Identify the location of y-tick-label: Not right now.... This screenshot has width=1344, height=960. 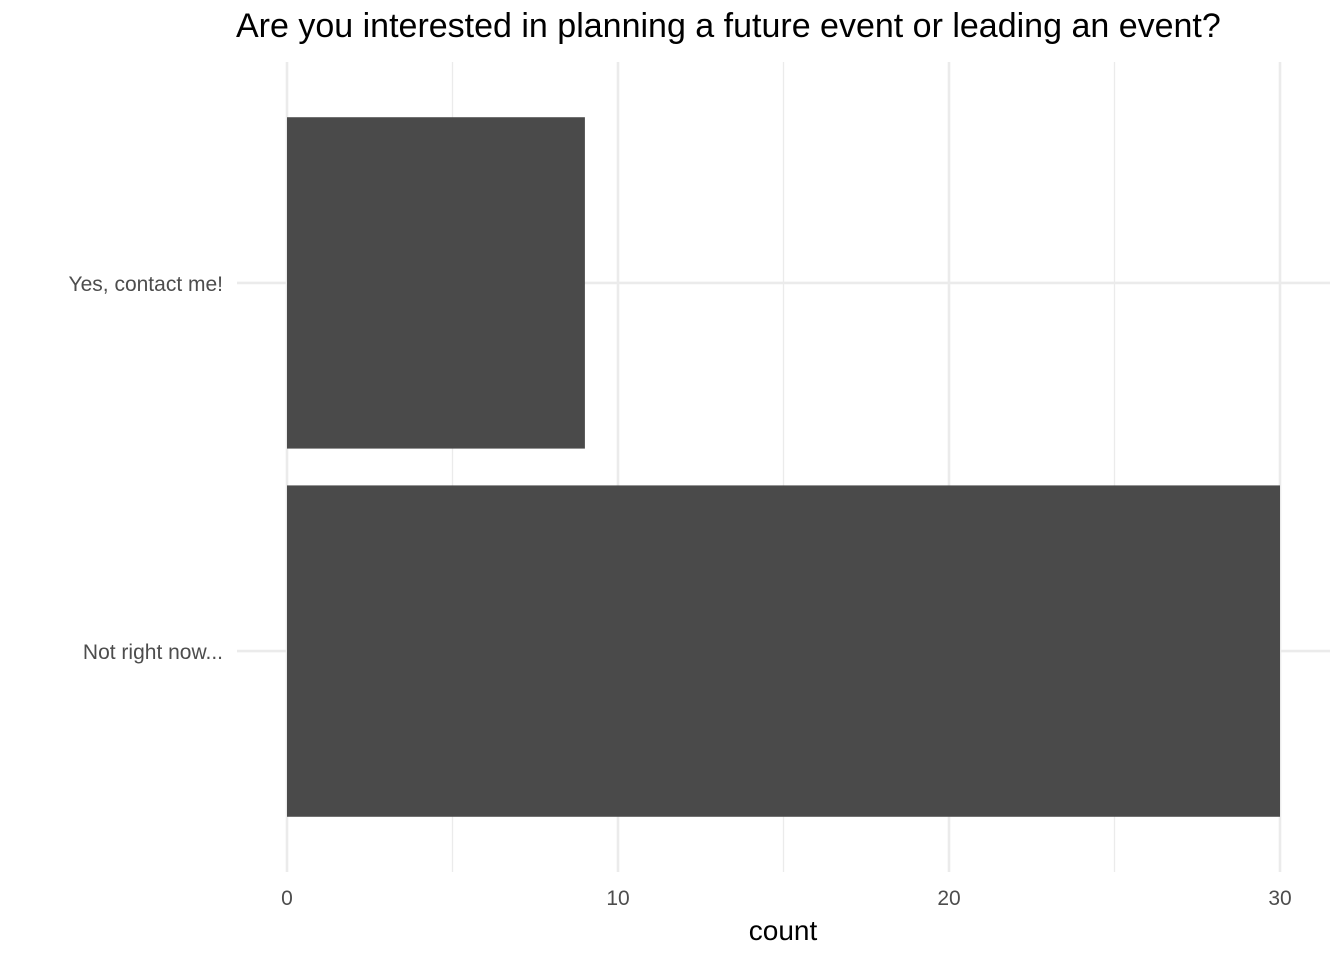
(153, 652).